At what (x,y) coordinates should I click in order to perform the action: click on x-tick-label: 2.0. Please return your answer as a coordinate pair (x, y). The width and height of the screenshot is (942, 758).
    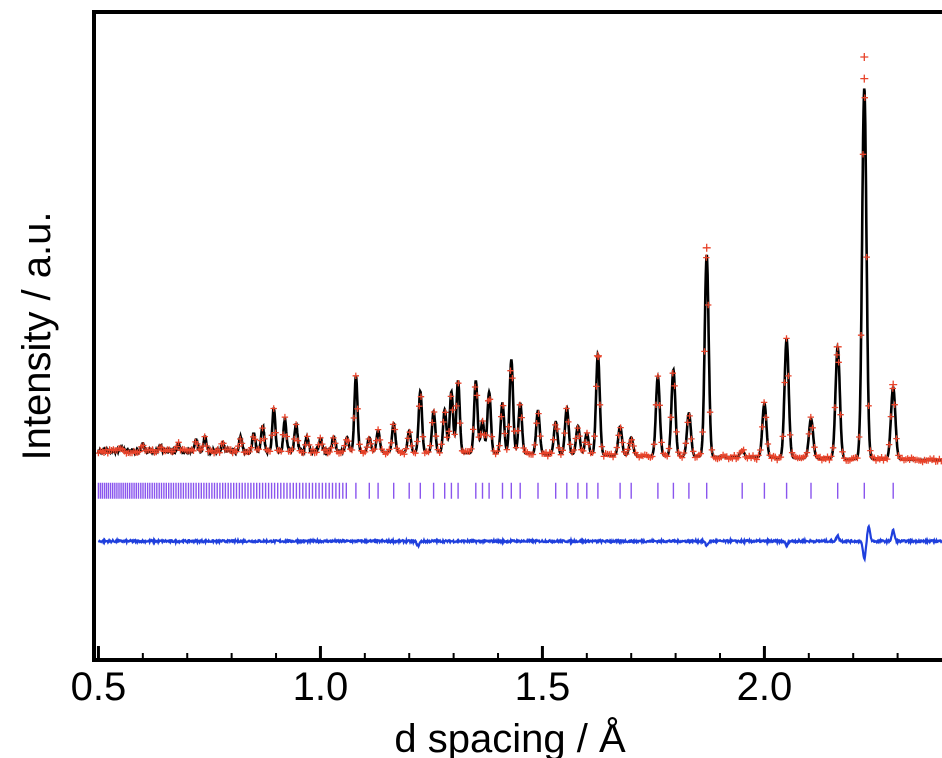
    Looking at the image, I should click on (765, 687).